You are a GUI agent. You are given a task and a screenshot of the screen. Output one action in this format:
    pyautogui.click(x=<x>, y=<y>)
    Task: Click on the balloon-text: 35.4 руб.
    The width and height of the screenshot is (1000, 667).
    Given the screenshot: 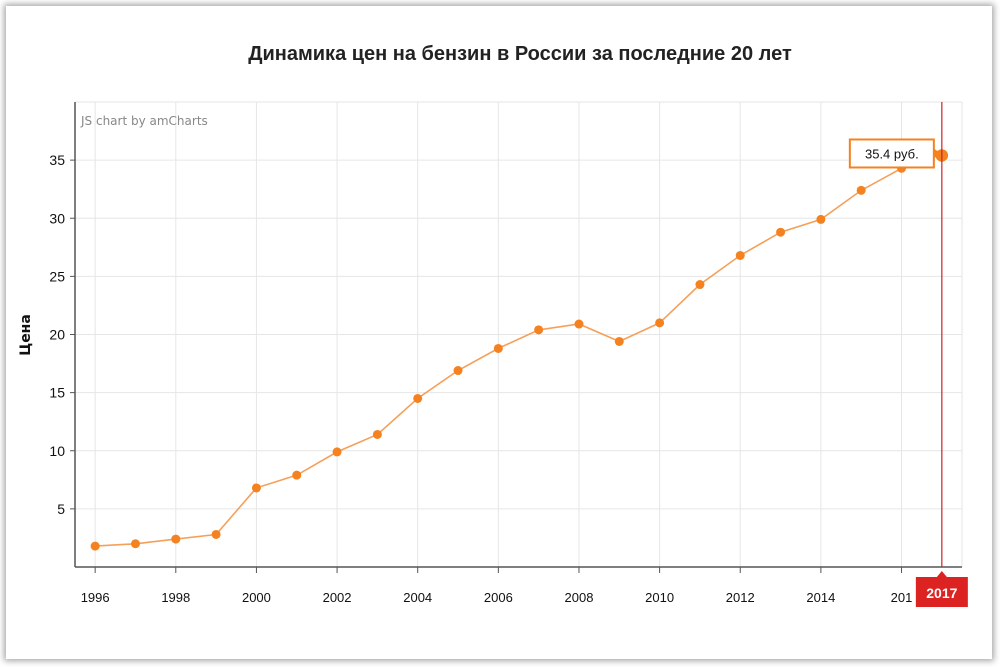 What is the action you would take?
    pyautogui.click(x=892, y=153)
    